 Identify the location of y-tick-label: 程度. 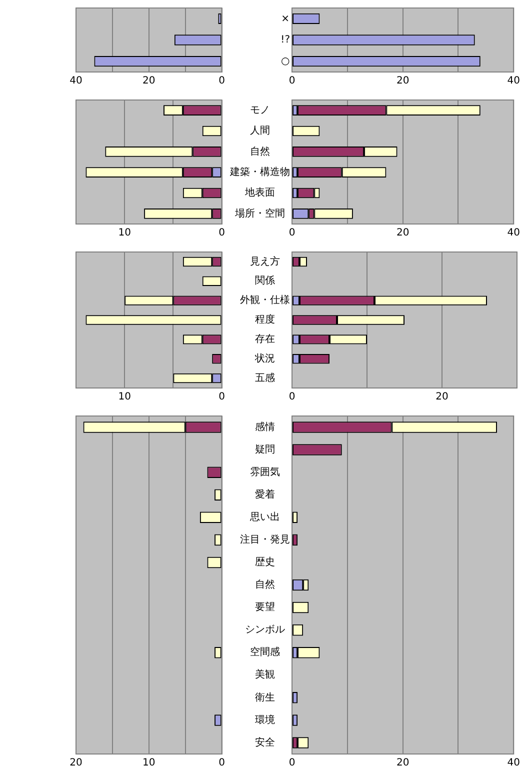
(265, 320).